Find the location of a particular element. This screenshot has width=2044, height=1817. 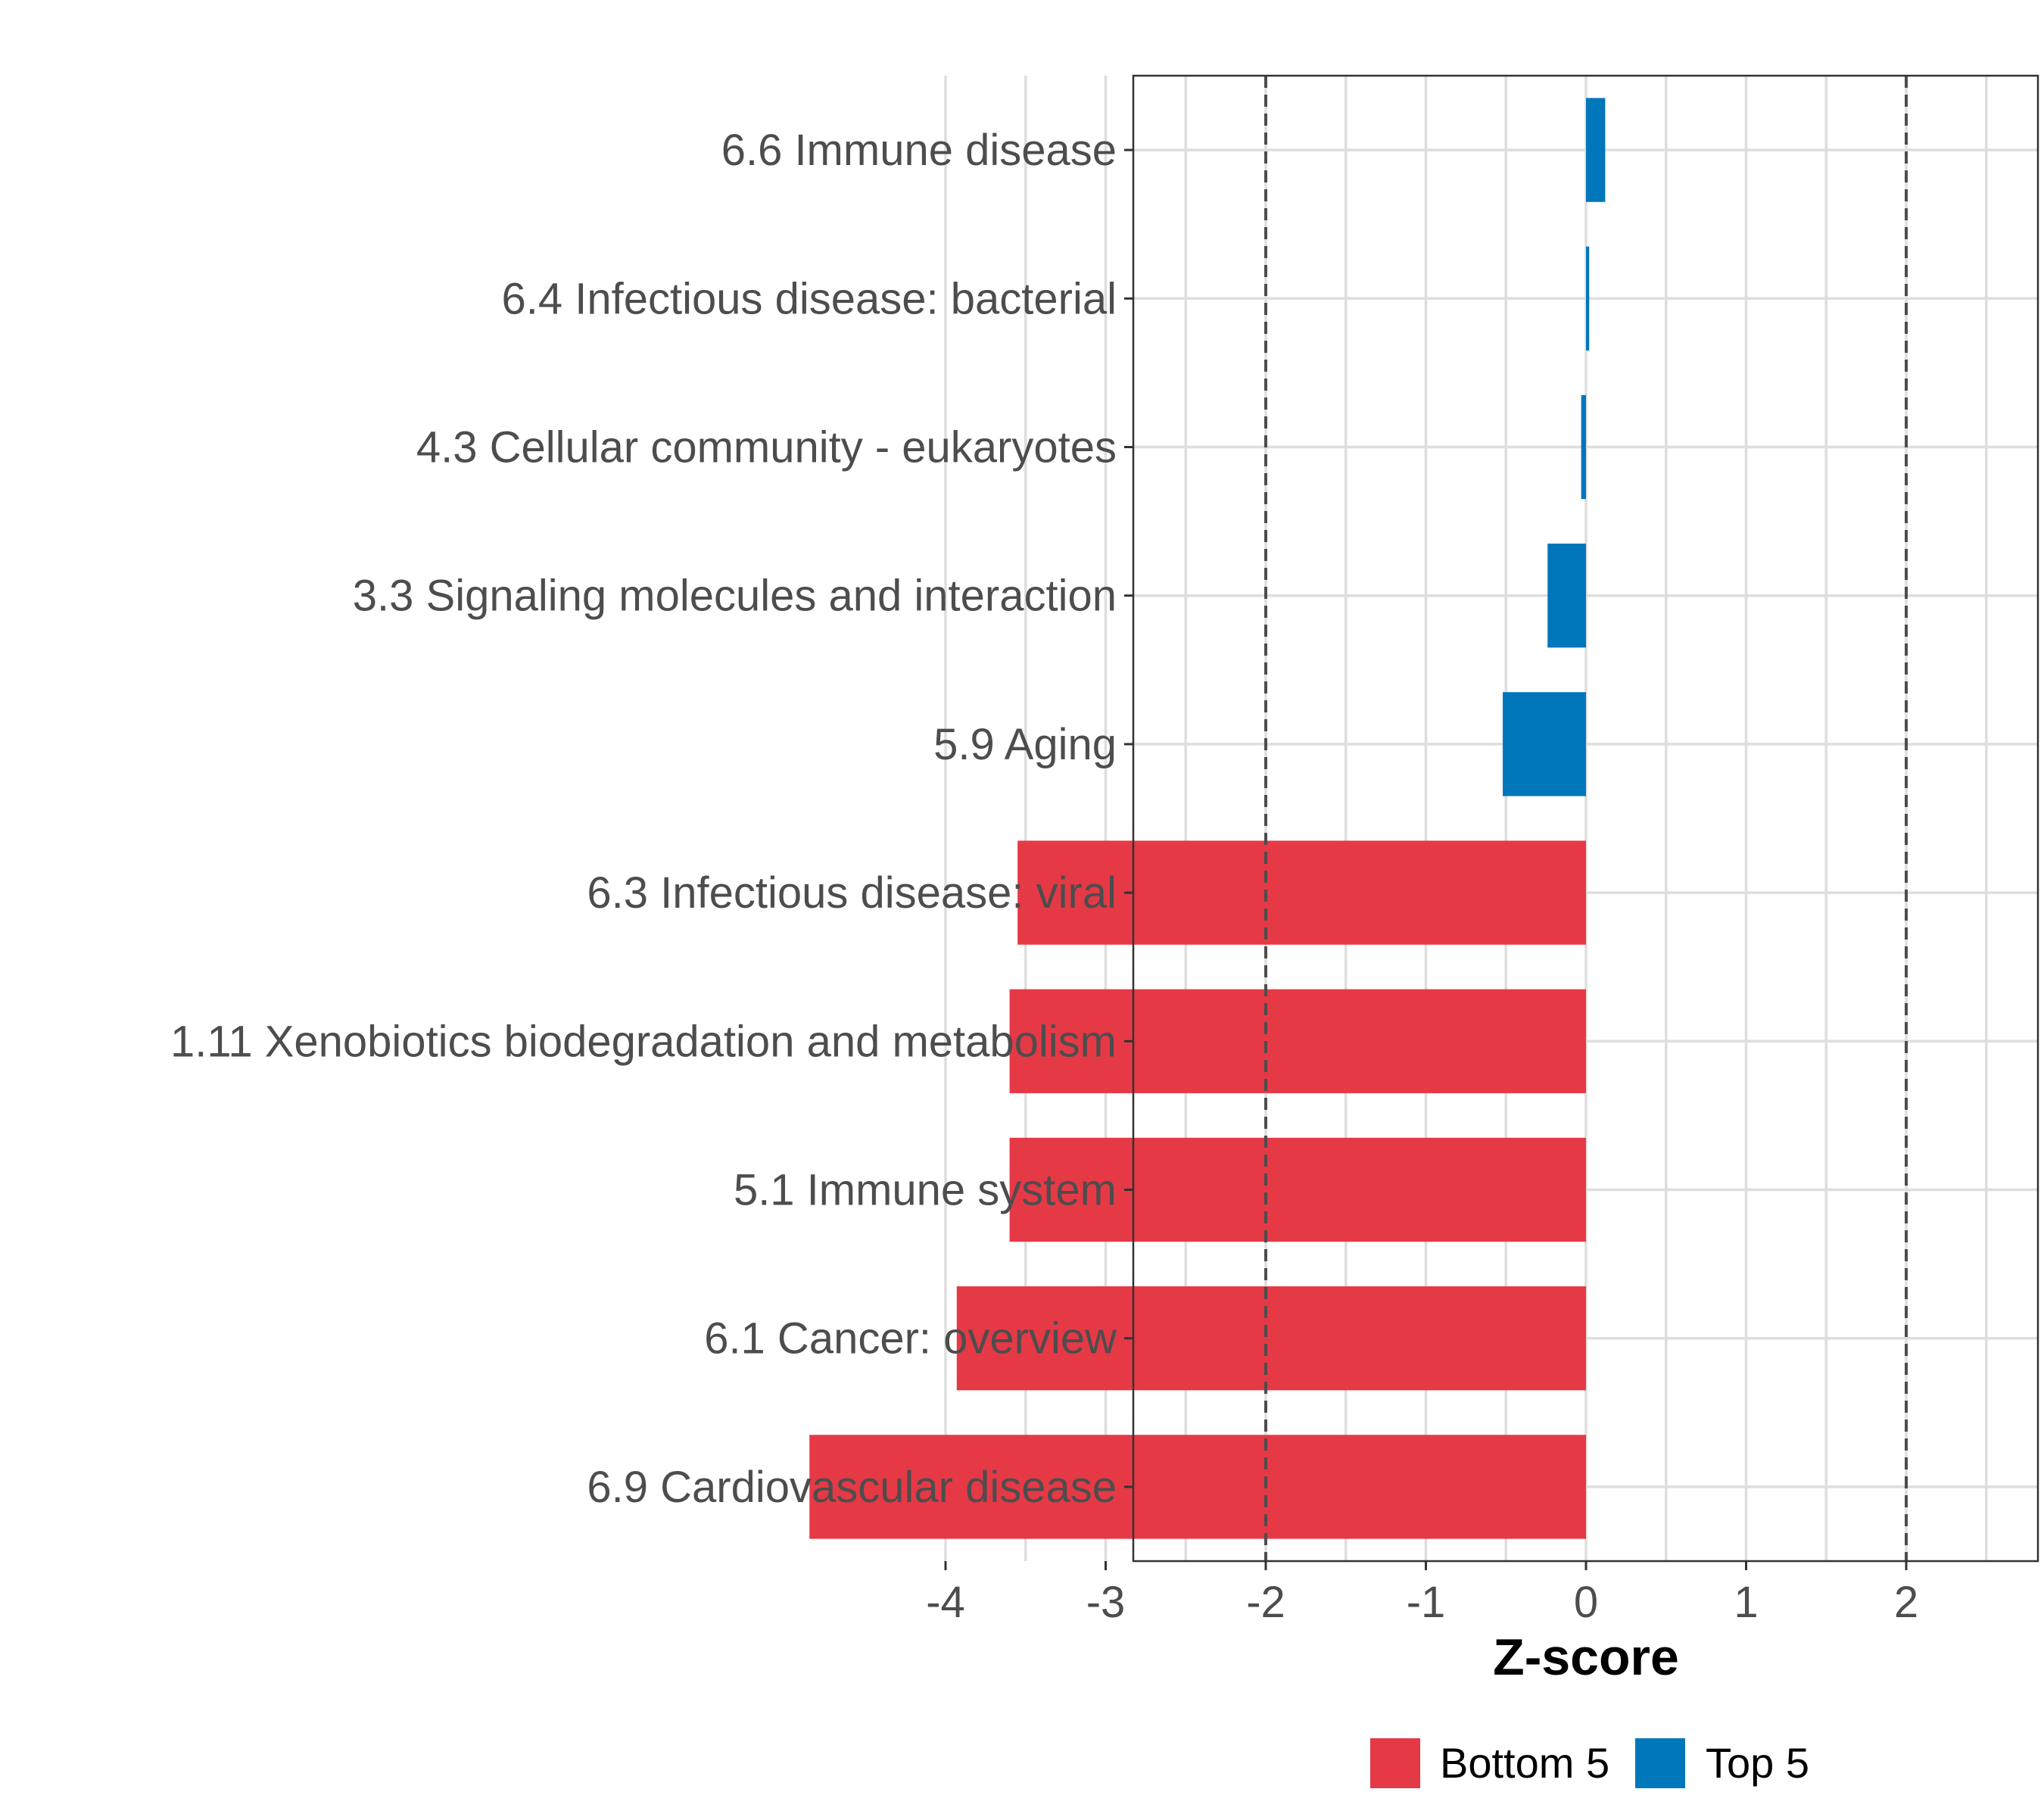

x-axis-title: Z-score is located at coordinates (1586, 1657).